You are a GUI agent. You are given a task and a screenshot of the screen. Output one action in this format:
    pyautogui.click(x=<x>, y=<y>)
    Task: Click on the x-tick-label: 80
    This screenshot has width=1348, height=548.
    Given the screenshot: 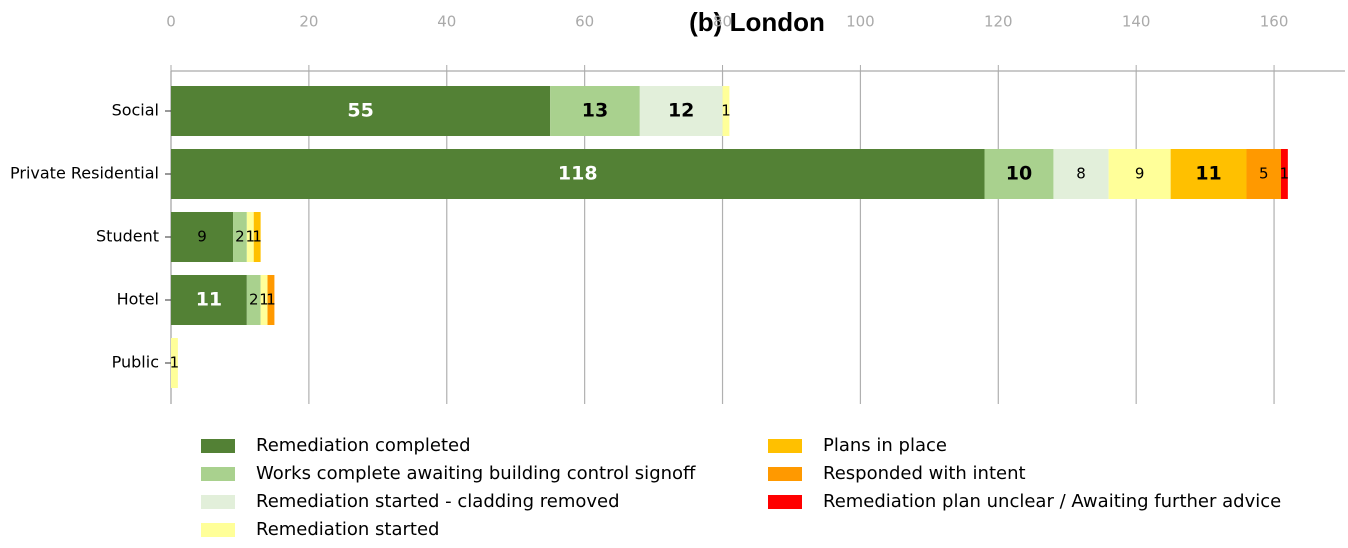 What is the action you would take?
    pyautogui.click(x=722, y=22)
    